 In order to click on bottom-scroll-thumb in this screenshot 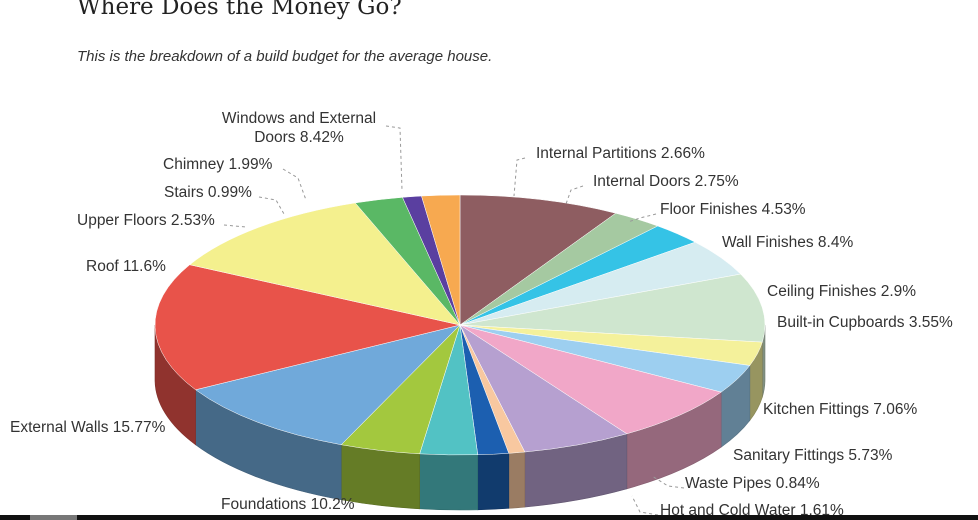, I will do `click(53, 517)`.